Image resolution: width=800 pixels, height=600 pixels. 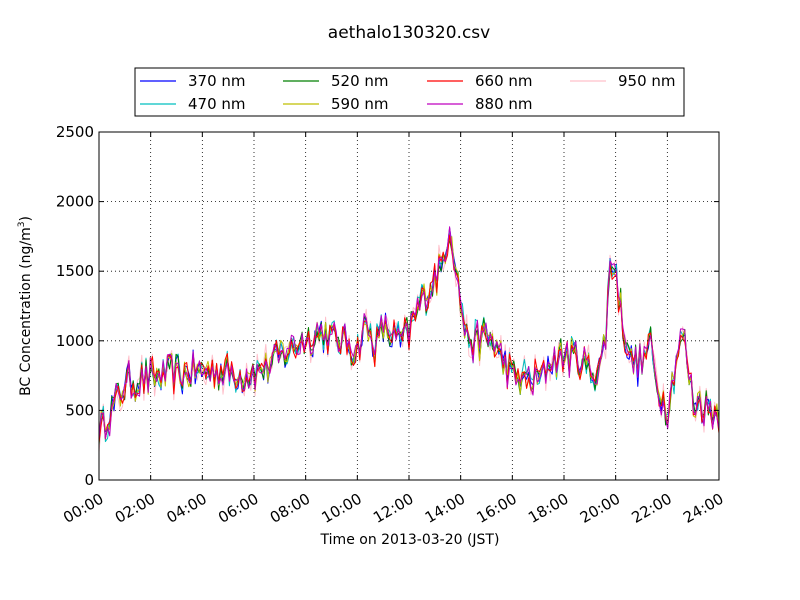 What do you see at coordinates (360, 104) in the screenshot?
I see `legend-label: 590 nm` at bounding box center [360, 104].